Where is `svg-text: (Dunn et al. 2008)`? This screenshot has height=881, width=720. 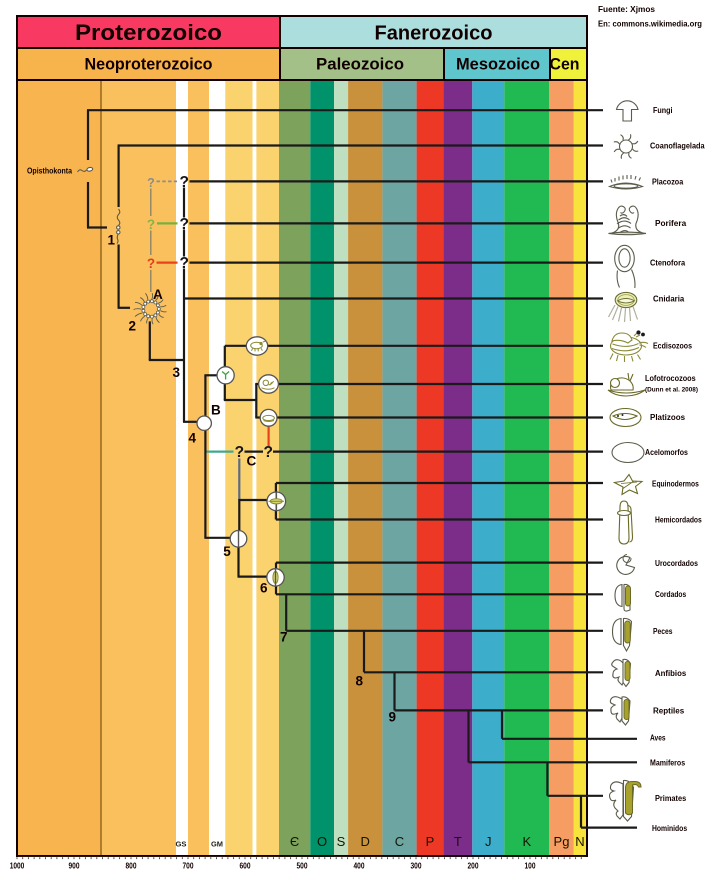 svg-text: (Dunn et al. 2008) is located at coordinates (671, 390).